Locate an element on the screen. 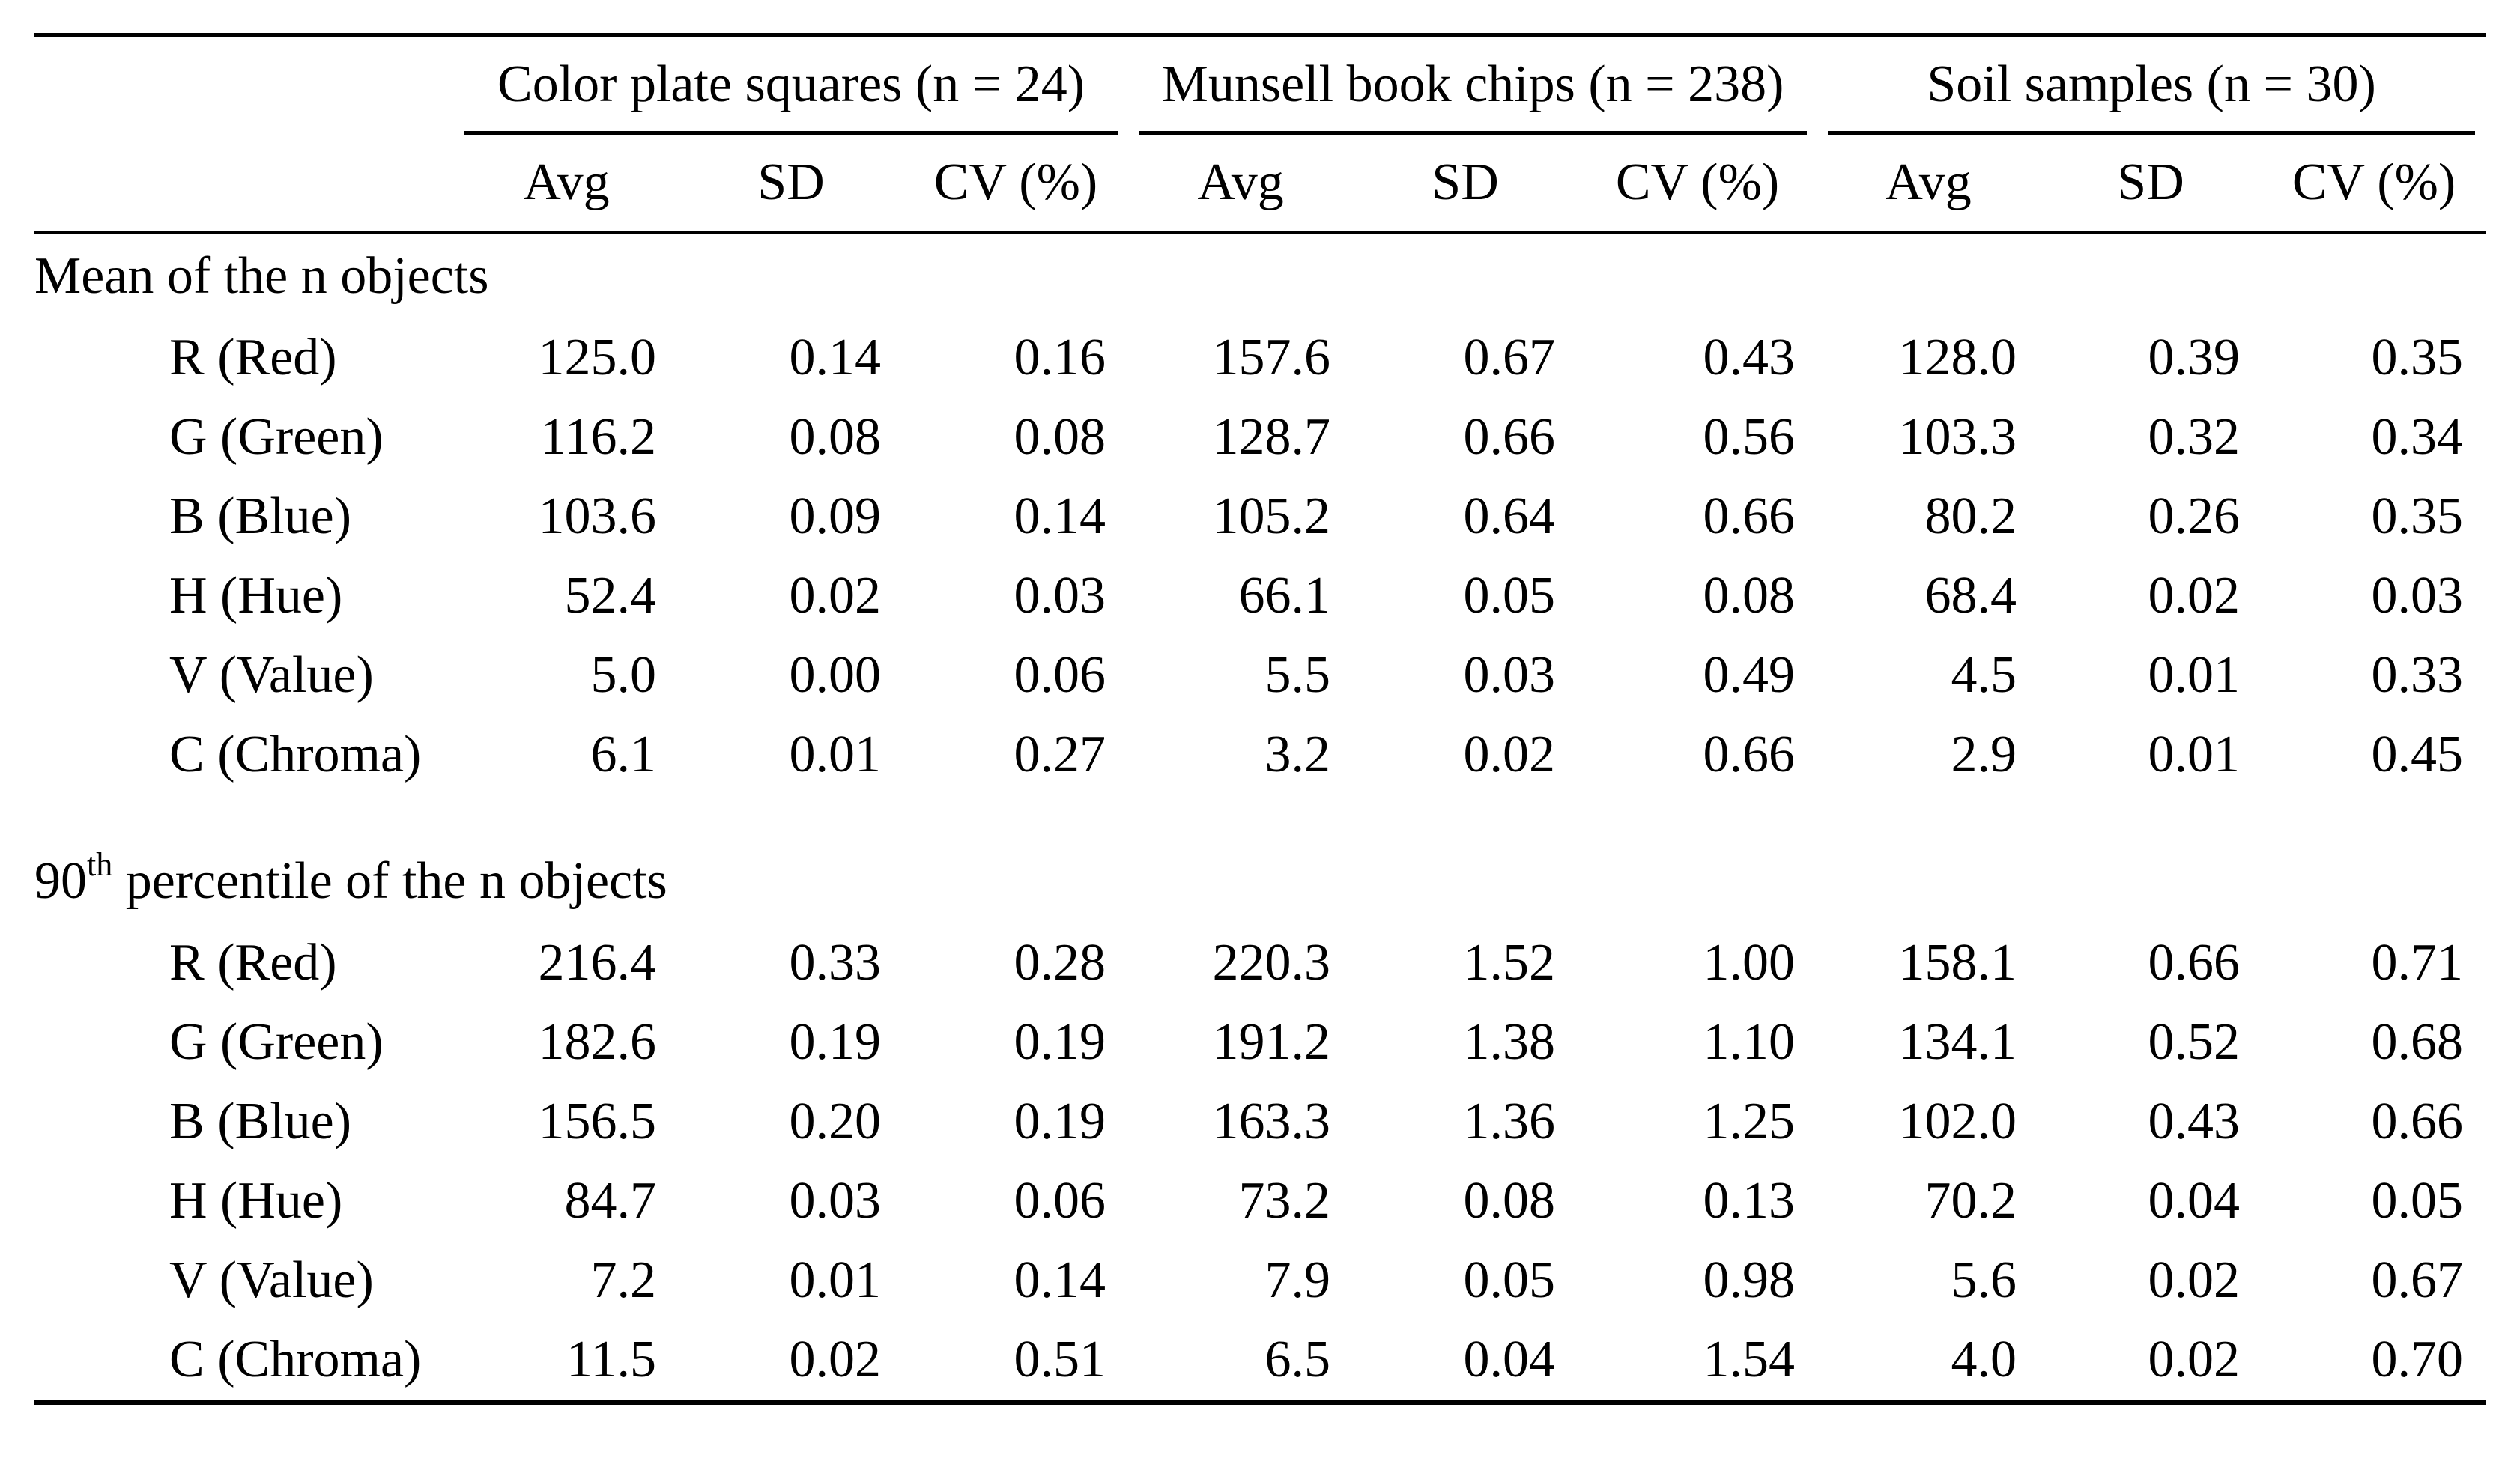  subheader-avg: Avg is located at coordinates (1928, 184).